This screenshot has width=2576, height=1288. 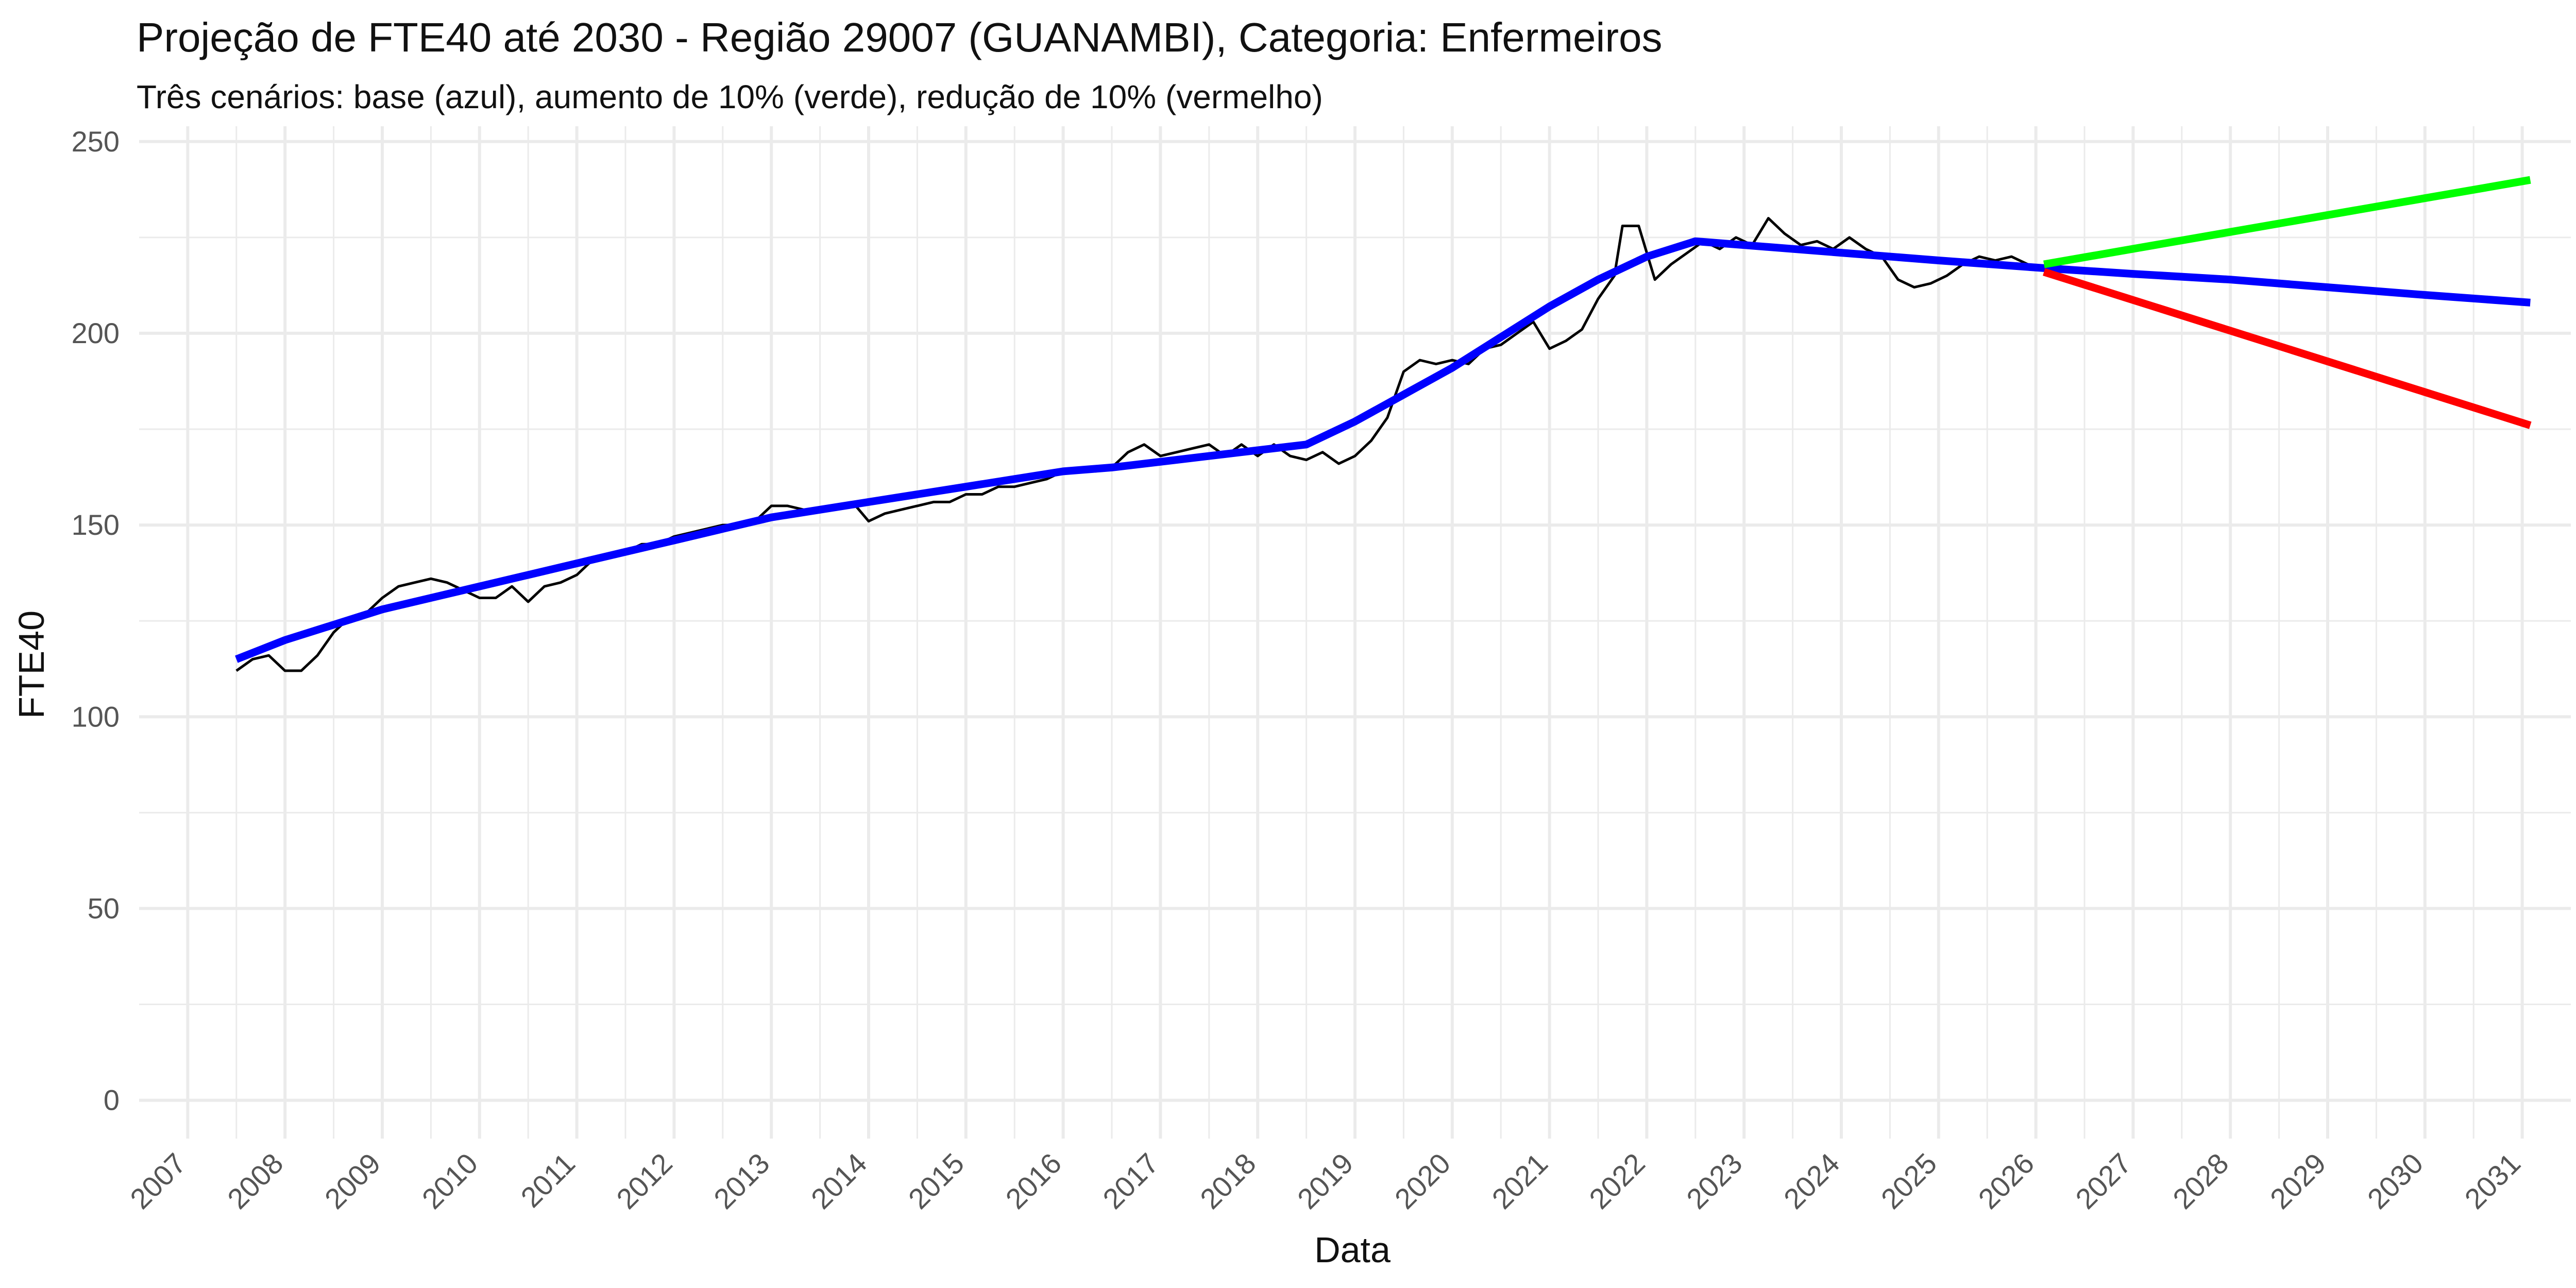 What do you see at coordinates (96, 141) in the screenshot?
I see `y-tick-label: 250` at bounding box center [96, 141].